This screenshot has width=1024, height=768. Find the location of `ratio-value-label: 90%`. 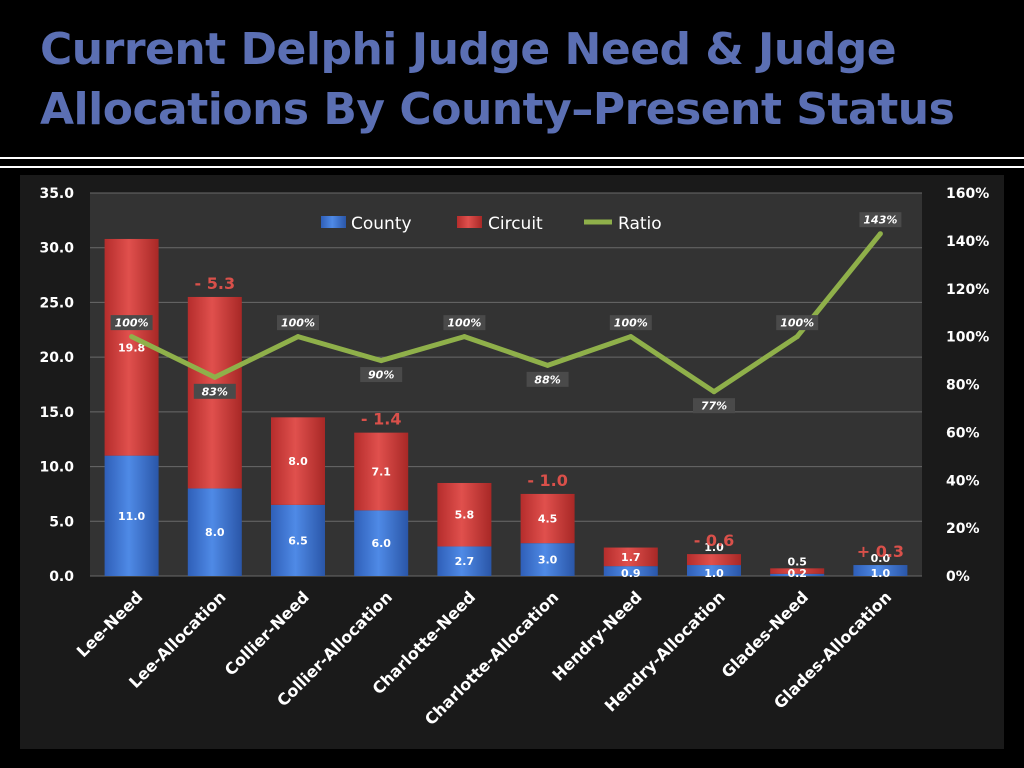

ratio-value-label: 90% is located at coordinates (381, 375).